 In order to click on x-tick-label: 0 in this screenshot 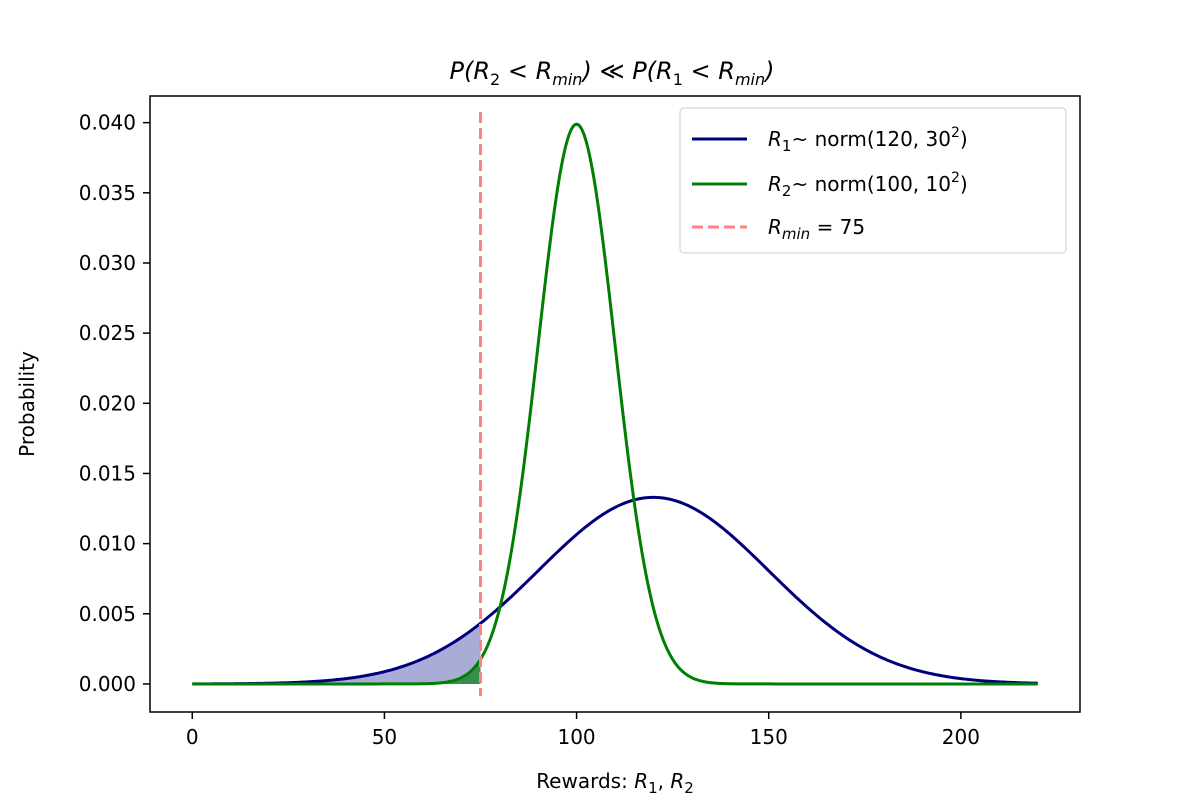, I will do `click(192, 737)`.